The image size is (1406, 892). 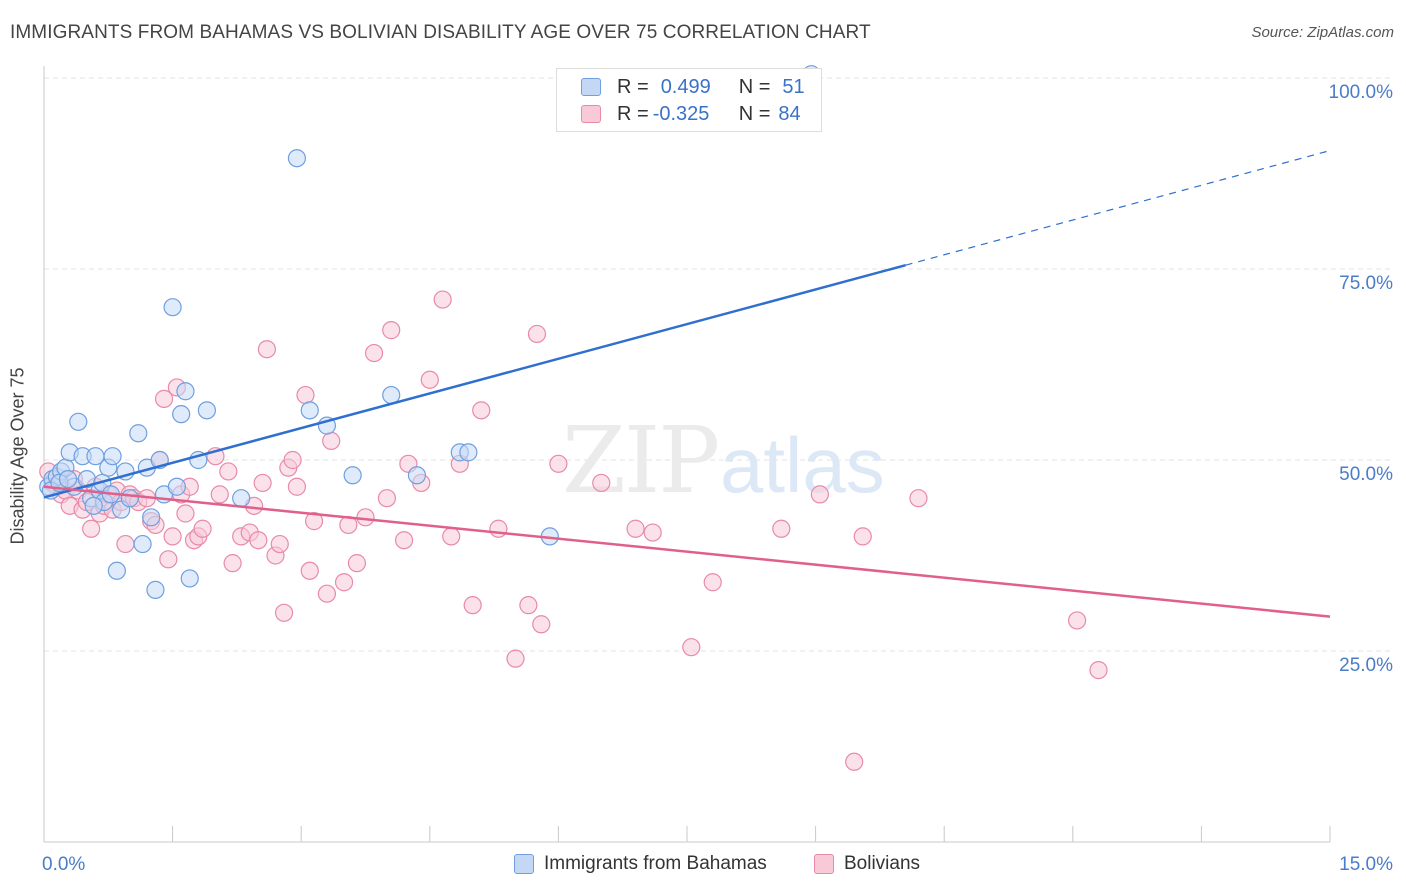 What do you see at coordinates (1366, 283) in the screenshot?
I see `y-tick-label: 75.0%` at bounding box center [1366, 283].